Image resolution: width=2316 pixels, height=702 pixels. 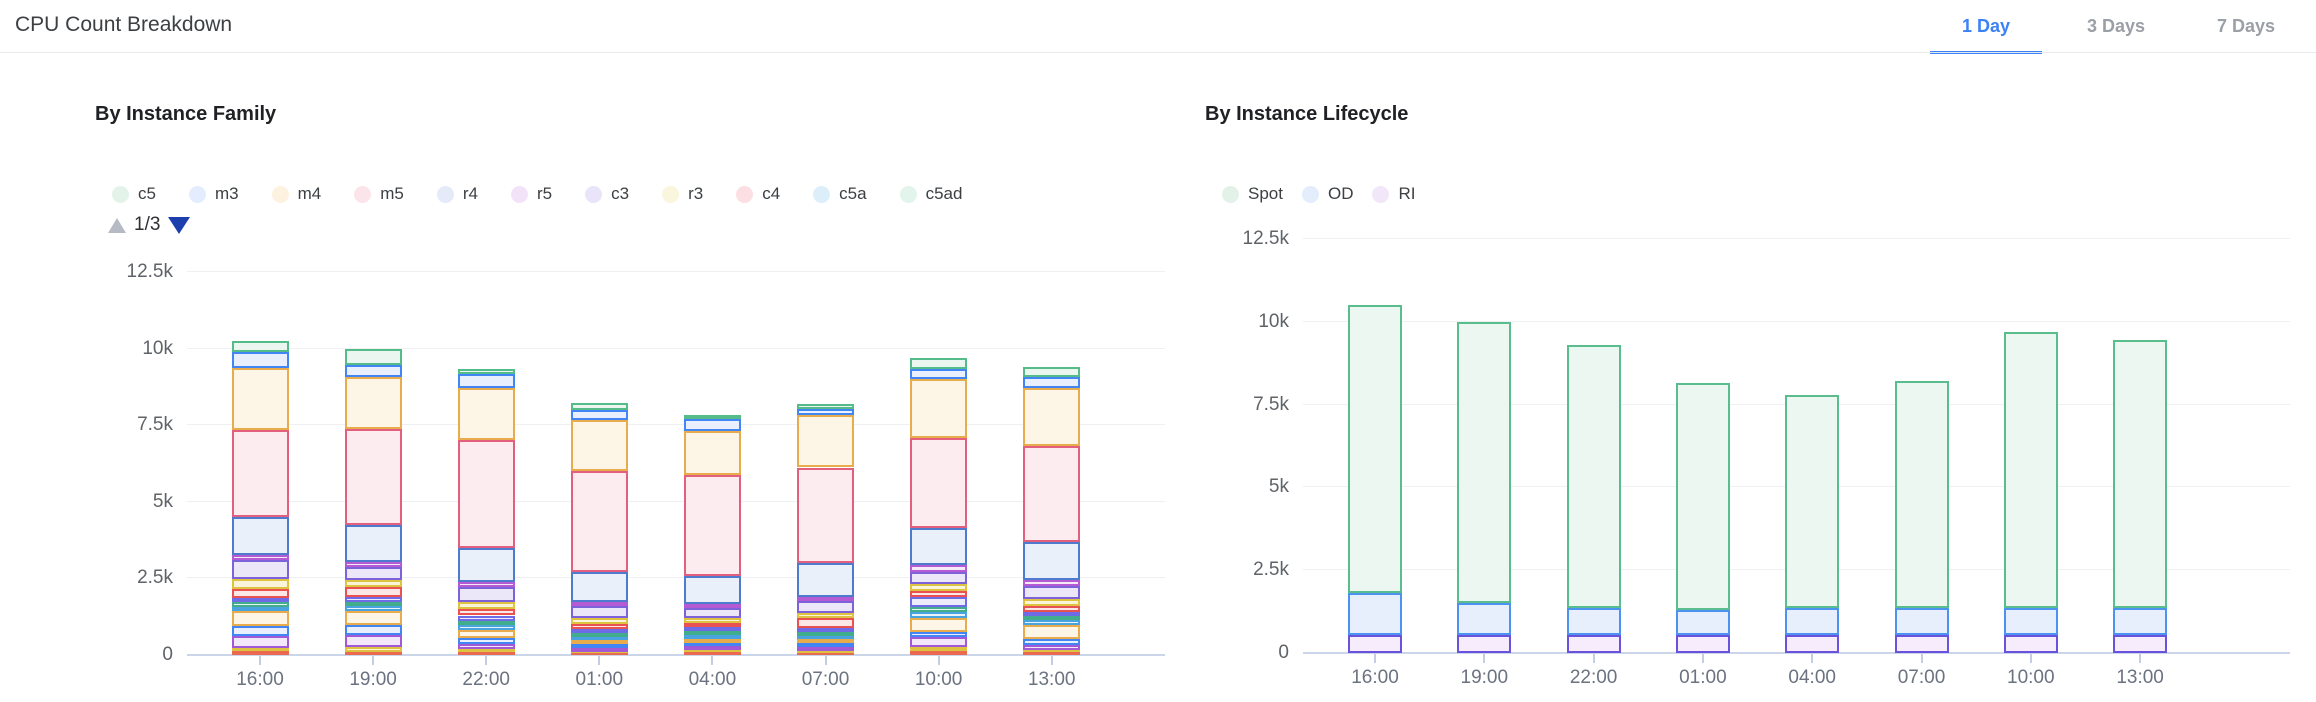 What do you see at coordinates (939, 615) in the screenshot?
I see `bar-segment-10:00-unlabeled-1` at bounding box center [939, 615].